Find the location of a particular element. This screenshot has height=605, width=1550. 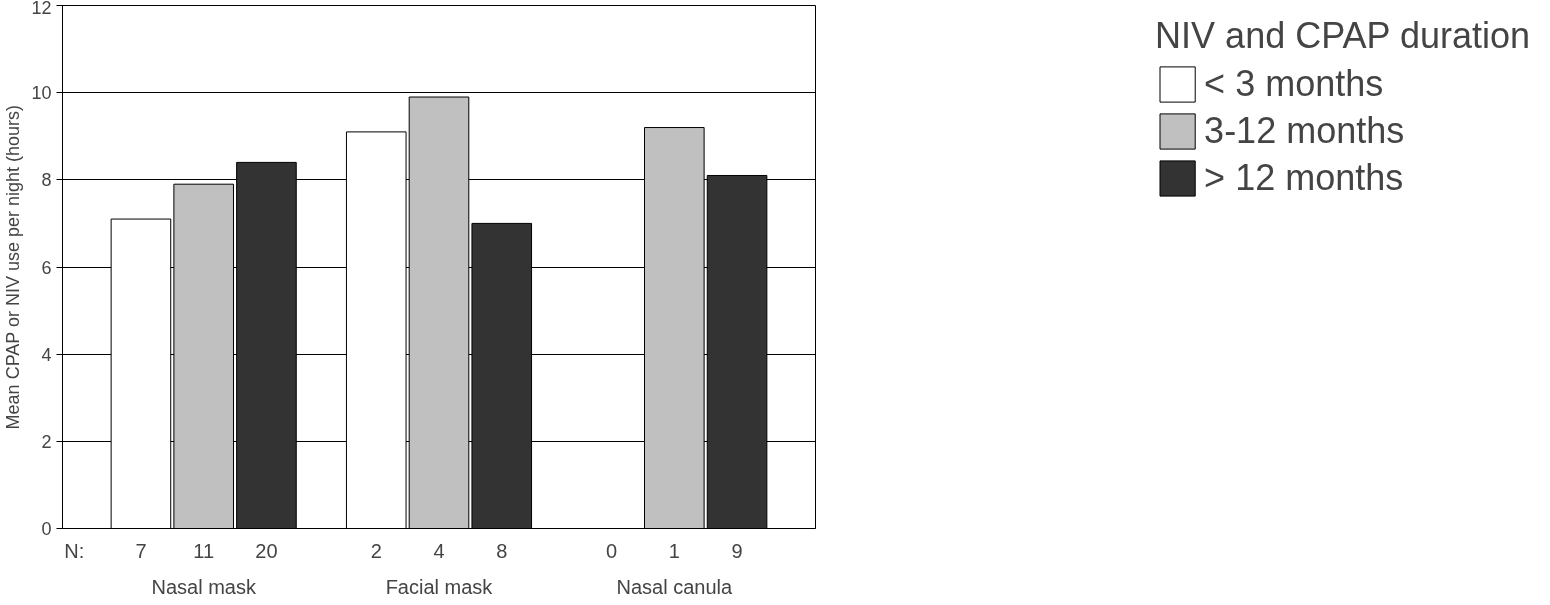

legend-label: > 12 months is located at coordinates (1304, 178).